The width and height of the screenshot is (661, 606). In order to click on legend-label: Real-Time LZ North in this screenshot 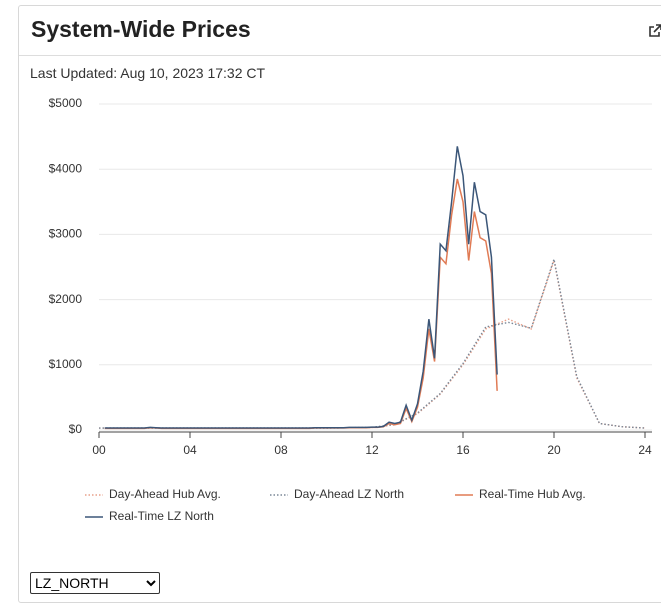, I will do `click(161, 516)`.